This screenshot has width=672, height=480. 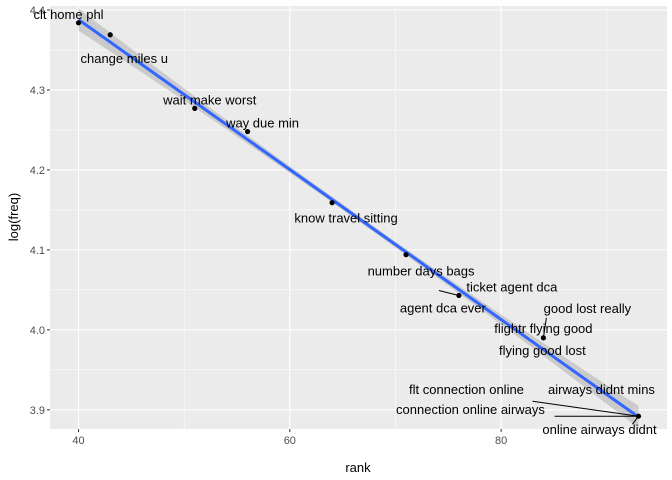 I want to click on point-label: flightr flying good, so click(x=543, y=328).